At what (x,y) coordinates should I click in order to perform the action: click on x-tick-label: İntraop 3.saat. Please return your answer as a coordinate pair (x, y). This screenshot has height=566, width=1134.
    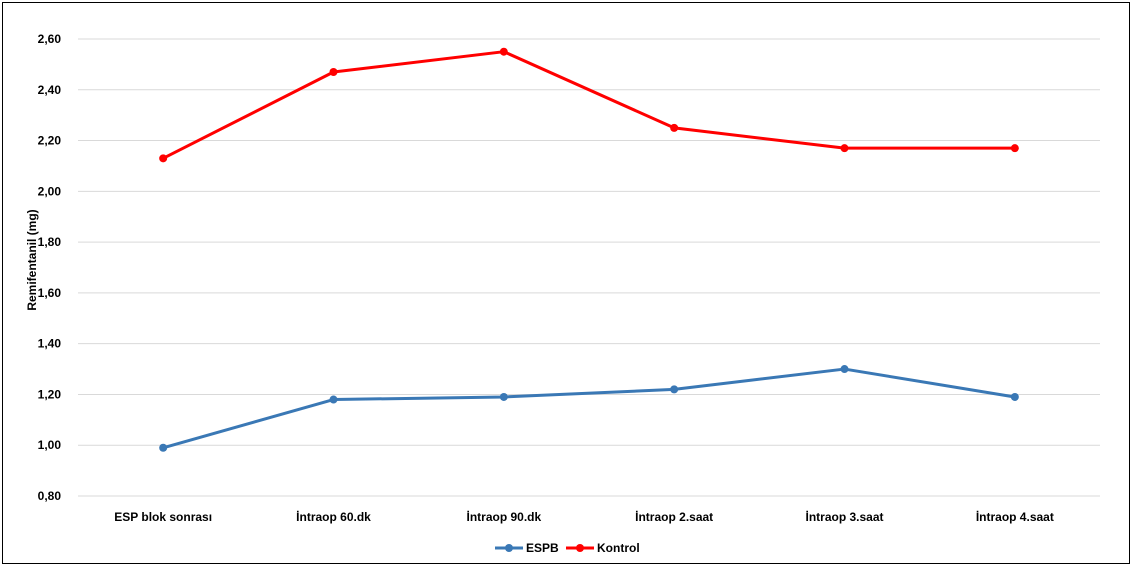
    Looking at the image, I should click on (844, 516).